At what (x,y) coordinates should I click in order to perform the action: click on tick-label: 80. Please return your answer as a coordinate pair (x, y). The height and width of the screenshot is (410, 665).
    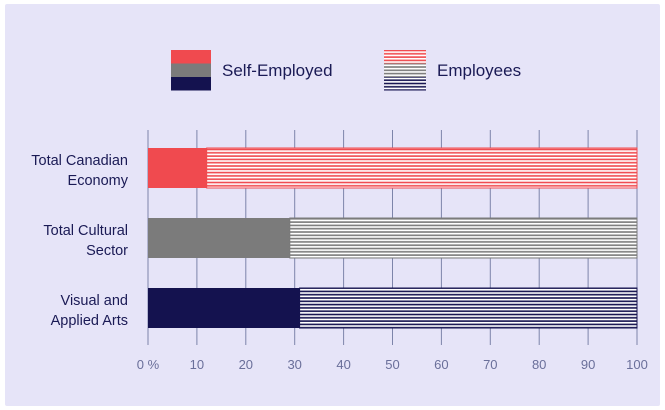
    Looking at the image, I should click on (539, 364).